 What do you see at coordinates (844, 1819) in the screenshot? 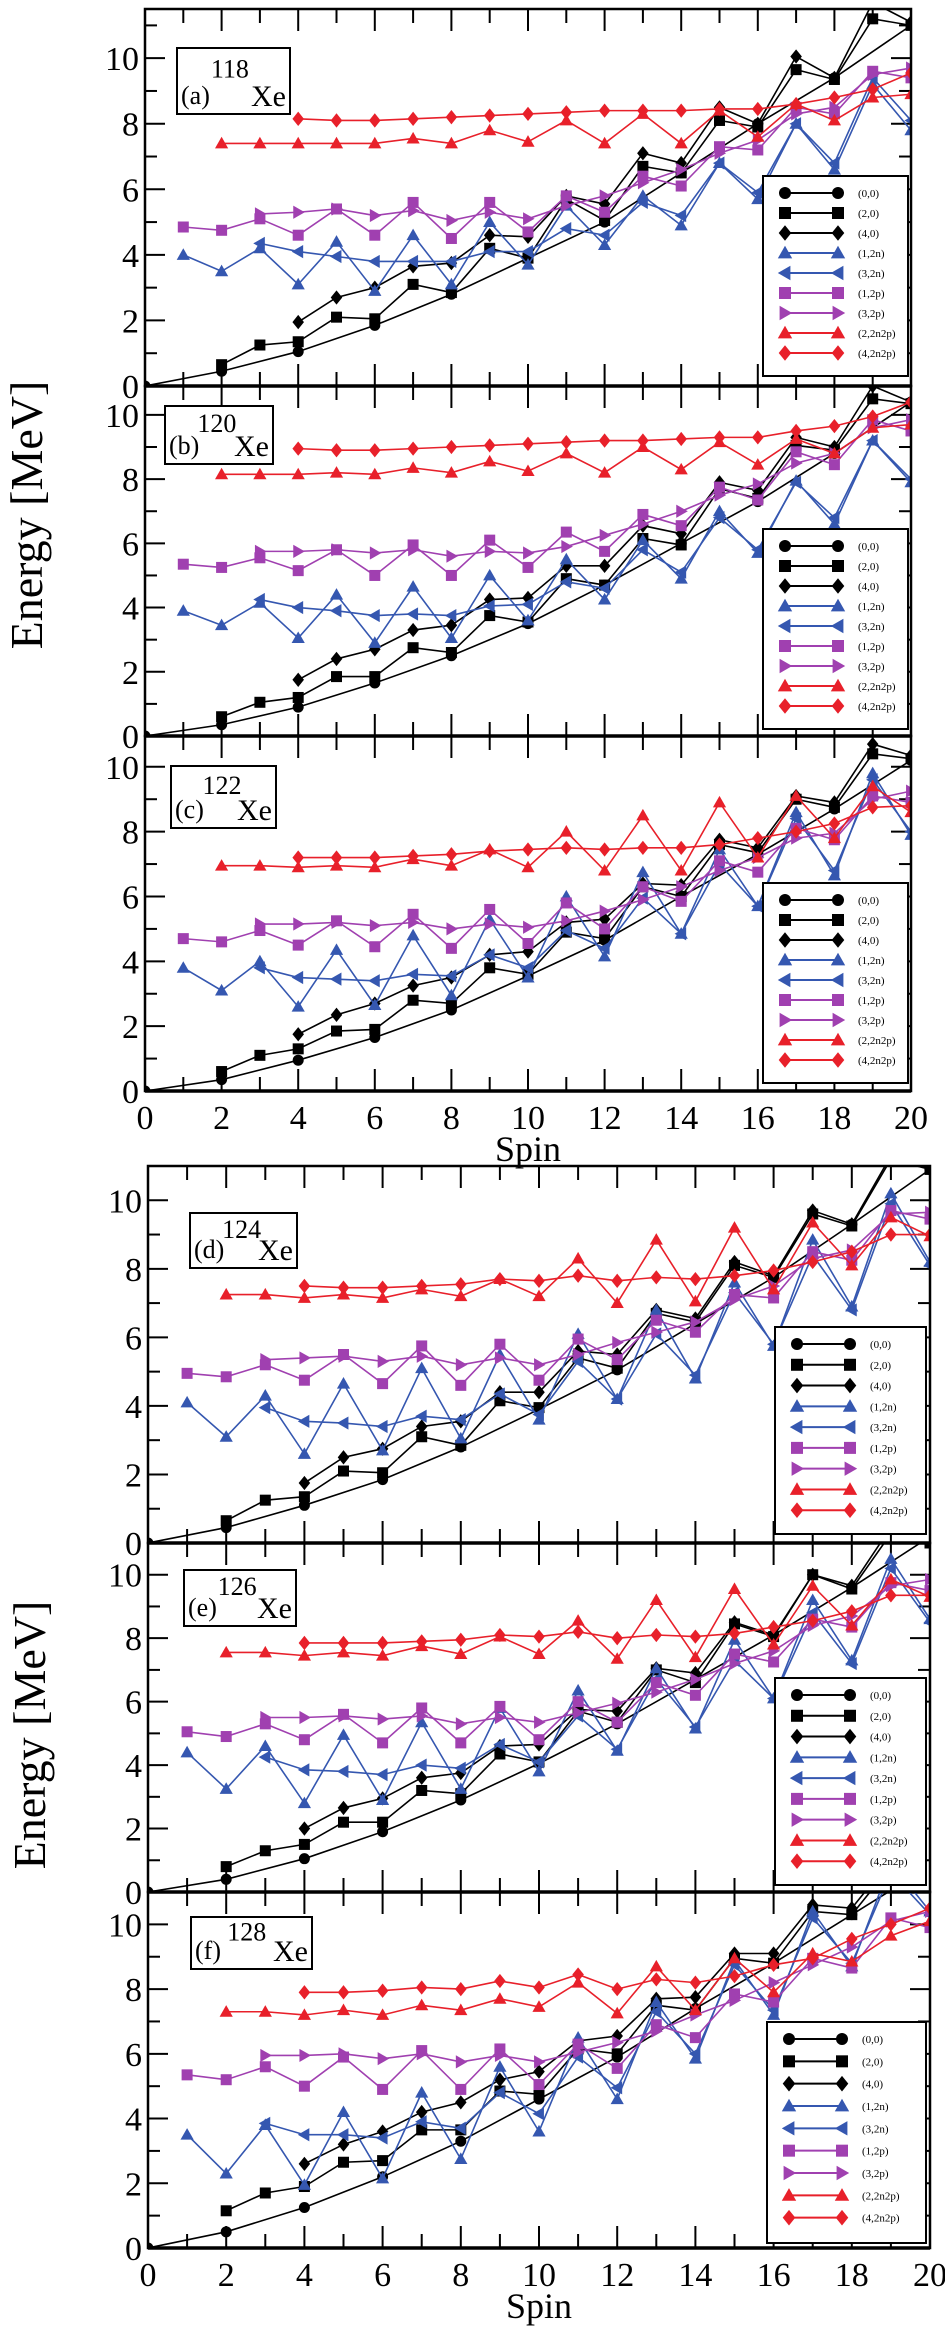
I see `legend-item: (3,2p)` at bounding box center [844, 1819].